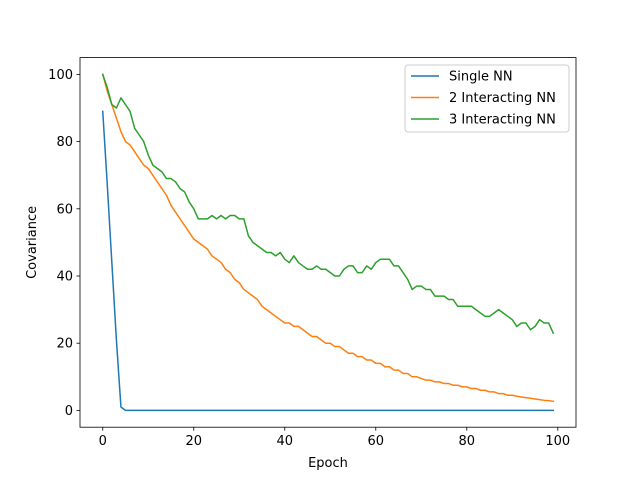 This screenshot has width=640, height=480. I want to click on y-tick-label: 0, so click(69, 411).